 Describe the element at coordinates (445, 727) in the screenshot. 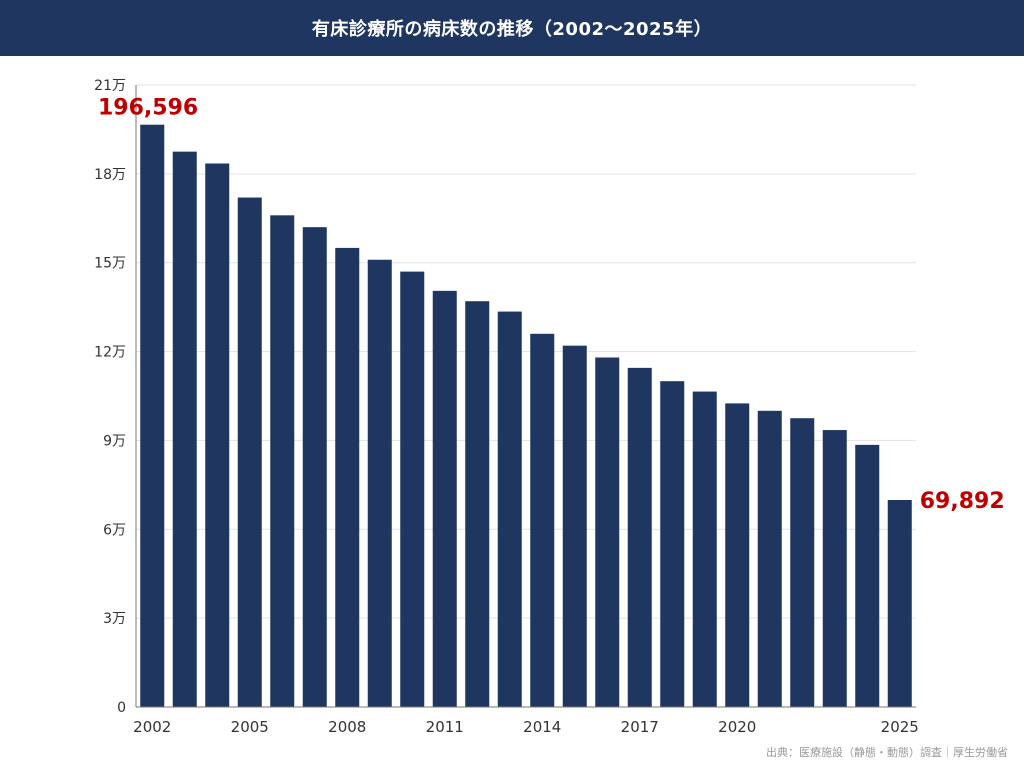

I see `x-tick-label: 2011` at that location.